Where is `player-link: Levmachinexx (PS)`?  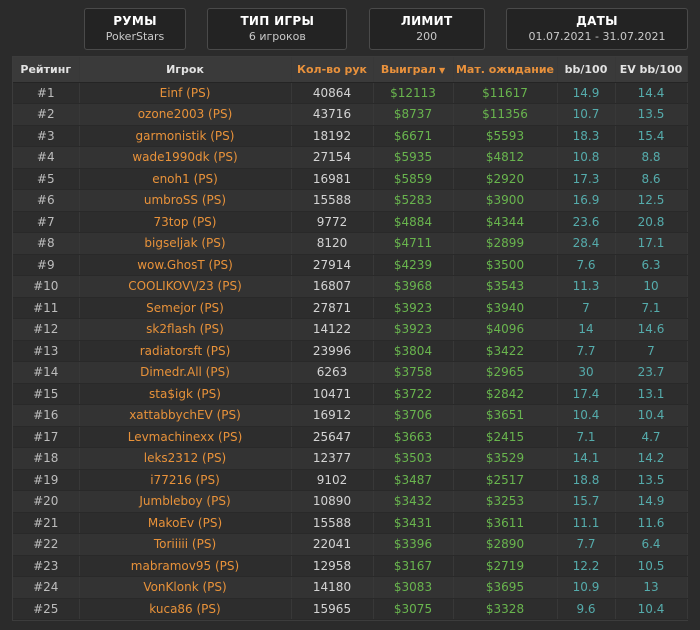 player-link: Levmachinexx (PS) is located at coordinates (185, 437).